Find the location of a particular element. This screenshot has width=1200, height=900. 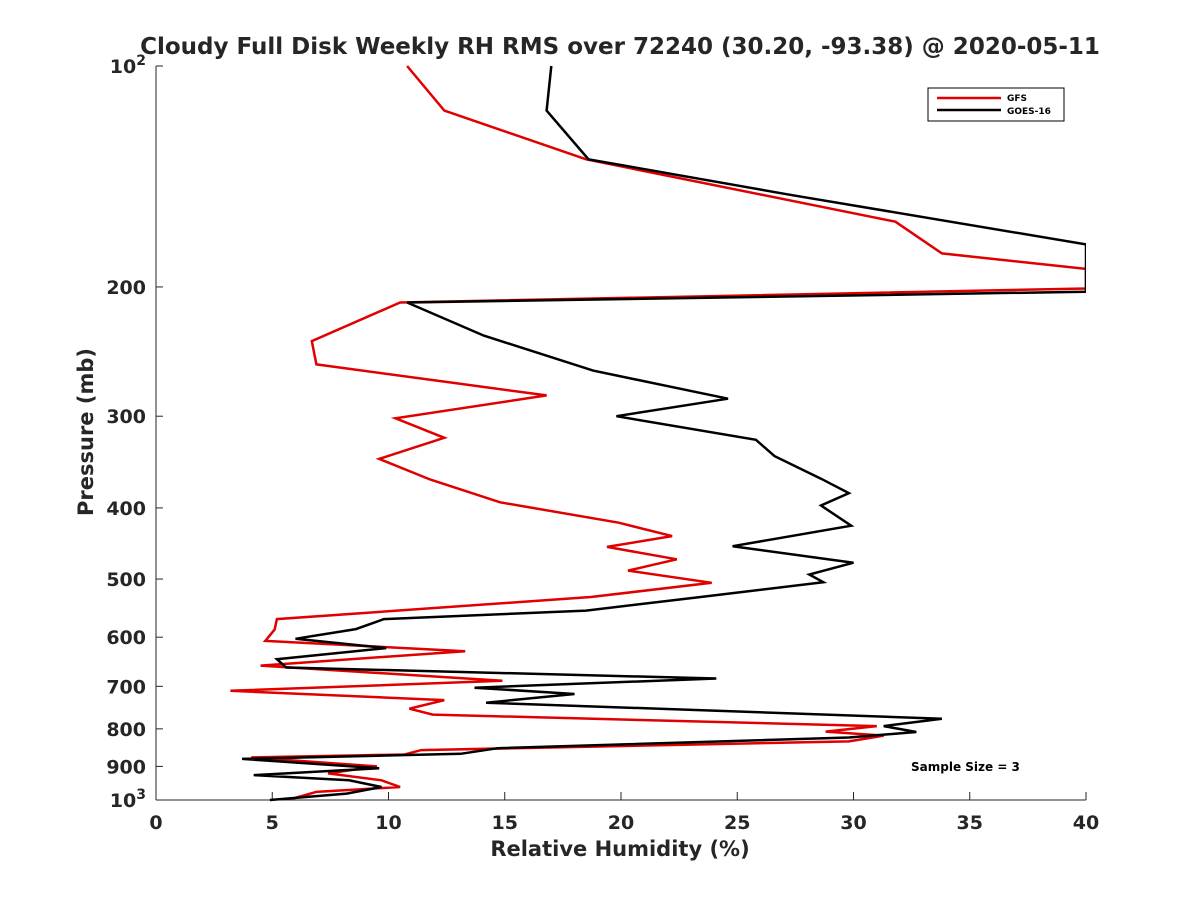

y-tick-label: 800 is located at coordinates (126, 730).